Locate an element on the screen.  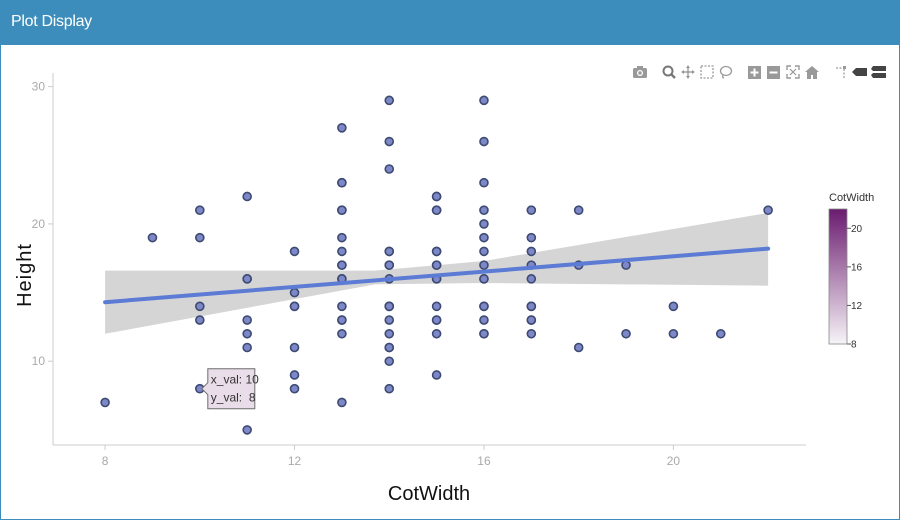
legend-tick-label: 16 is located at coordinates (857, 267).